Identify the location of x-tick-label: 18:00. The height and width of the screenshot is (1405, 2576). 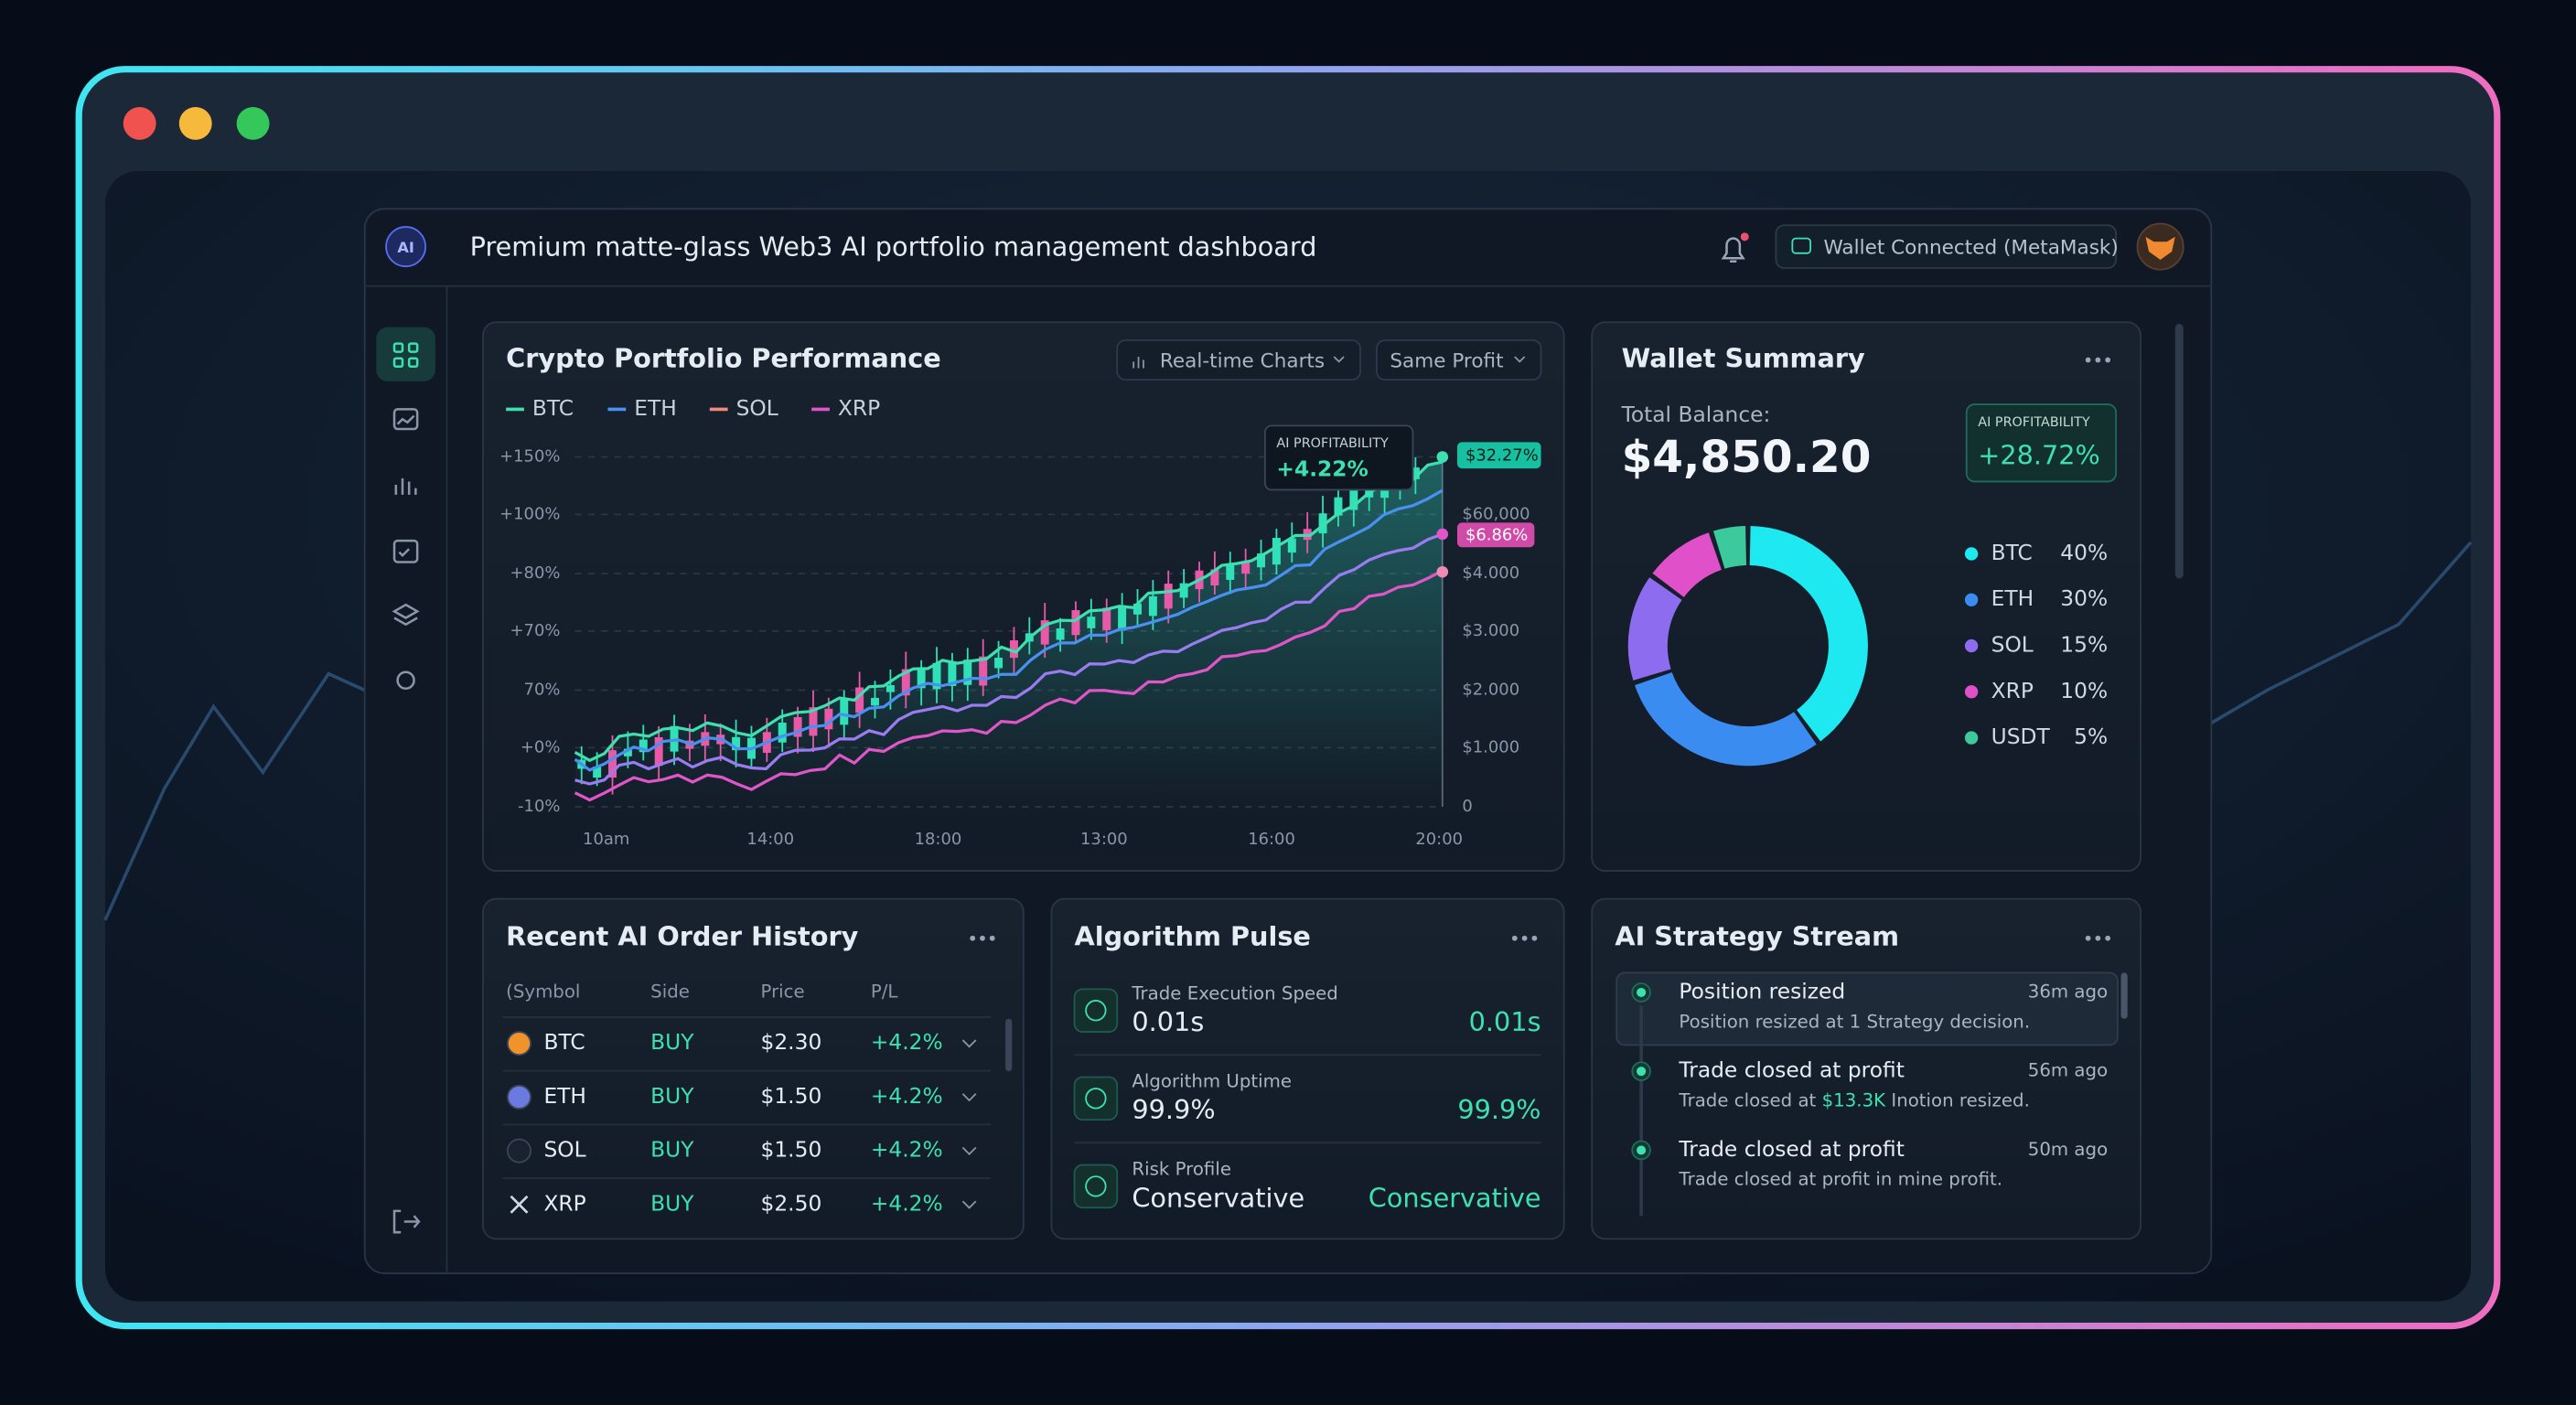
(938, 839).